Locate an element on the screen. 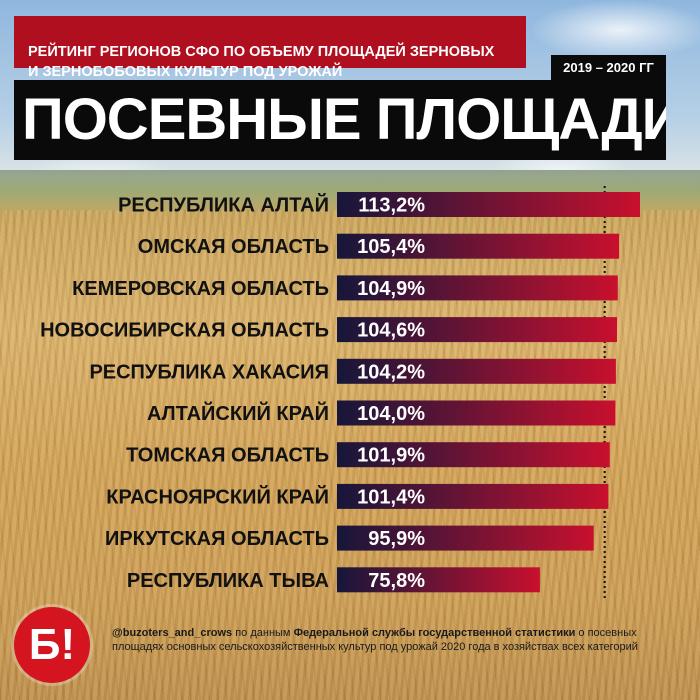  category-label-6: ТОМСКАЯ ОБЛАСТЬ is located at coordinates (227, 456).